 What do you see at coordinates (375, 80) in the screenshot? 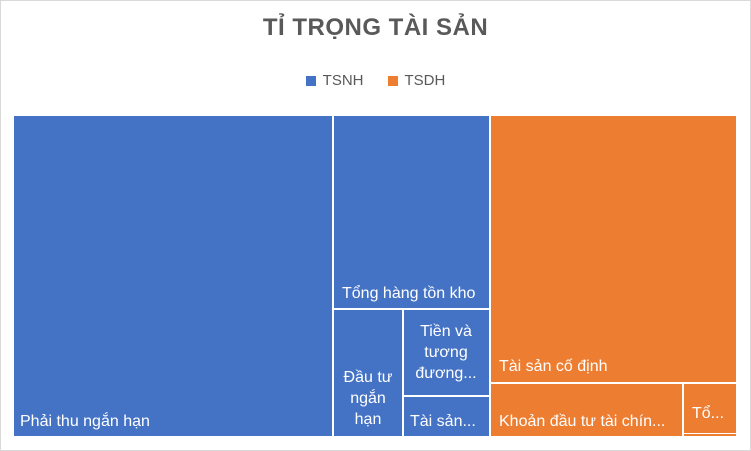
I see `legend: TSNH TSDH` at bounding box center [375, 80].